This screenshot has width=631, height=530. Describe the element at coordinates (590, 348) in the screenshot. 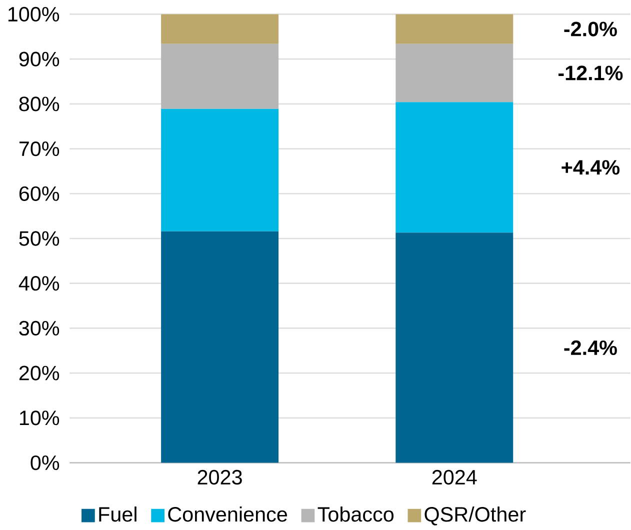

I see `annotation: -2.4%` at that location.